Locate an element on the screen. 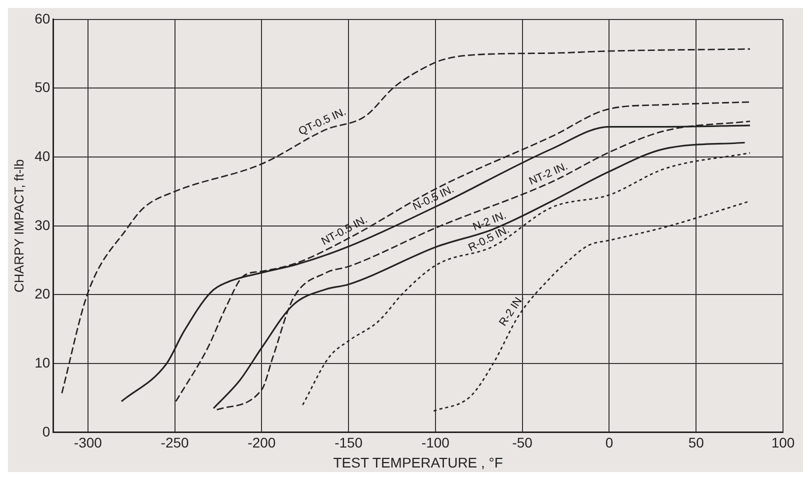 The width and height of the screenshot is (811, 480). y-tick-label: 0 is located at coordinates (46, 431).